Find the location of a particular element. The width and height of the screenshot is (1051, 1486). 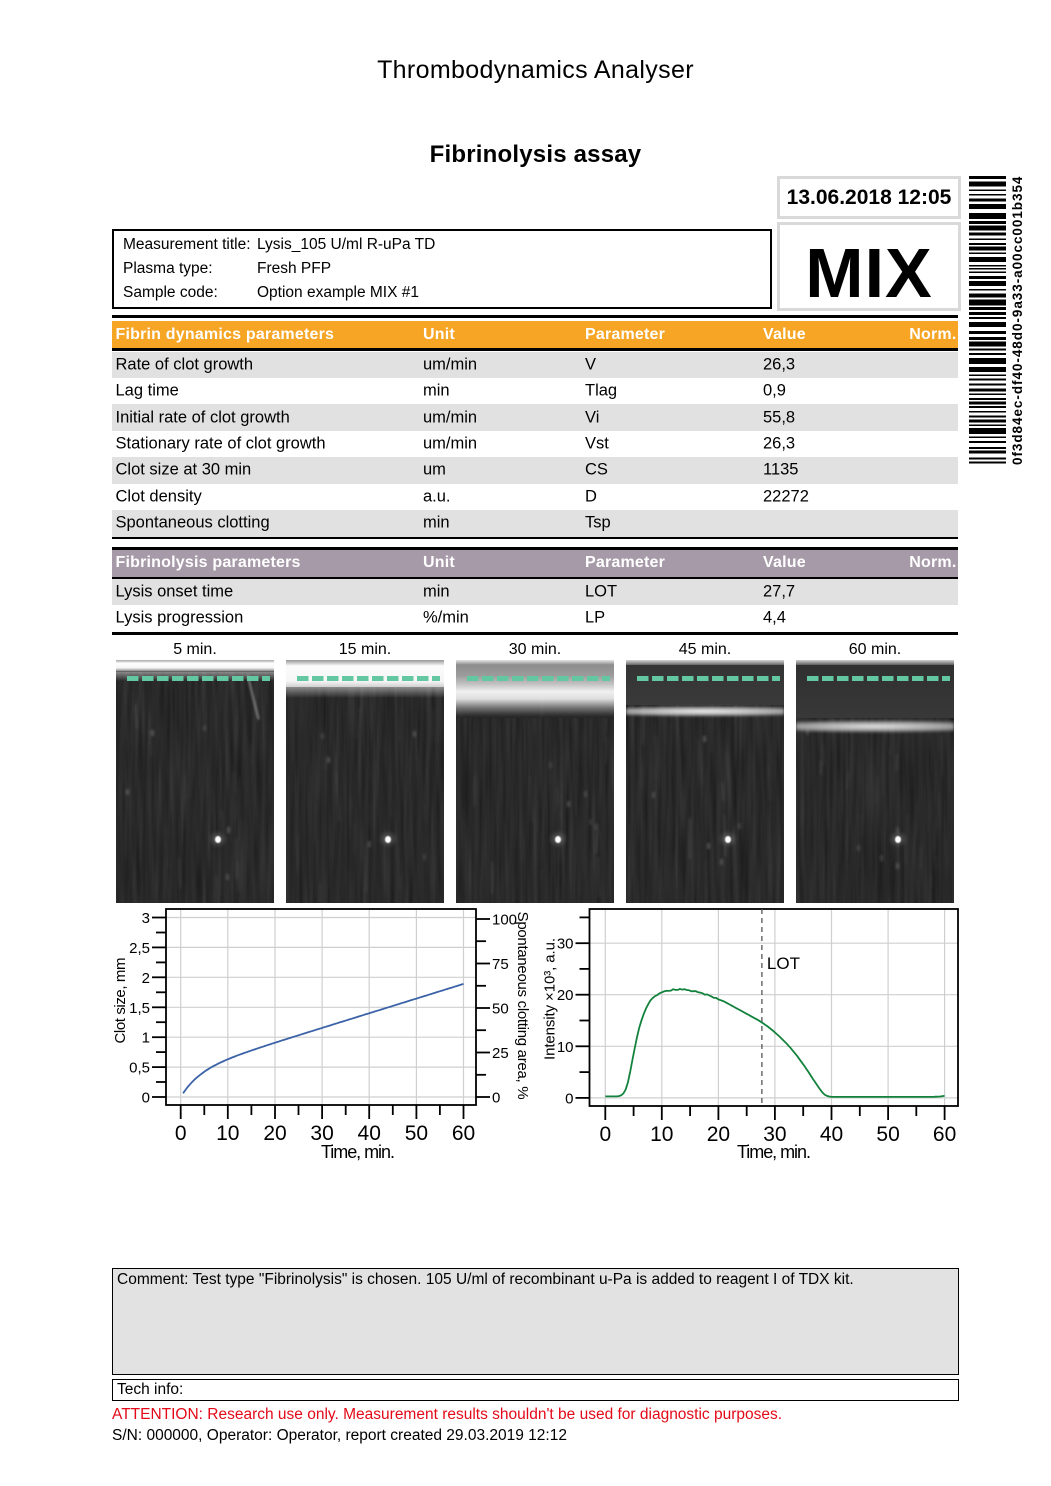

svg-text: 100 is located at coordinates (504, 920).